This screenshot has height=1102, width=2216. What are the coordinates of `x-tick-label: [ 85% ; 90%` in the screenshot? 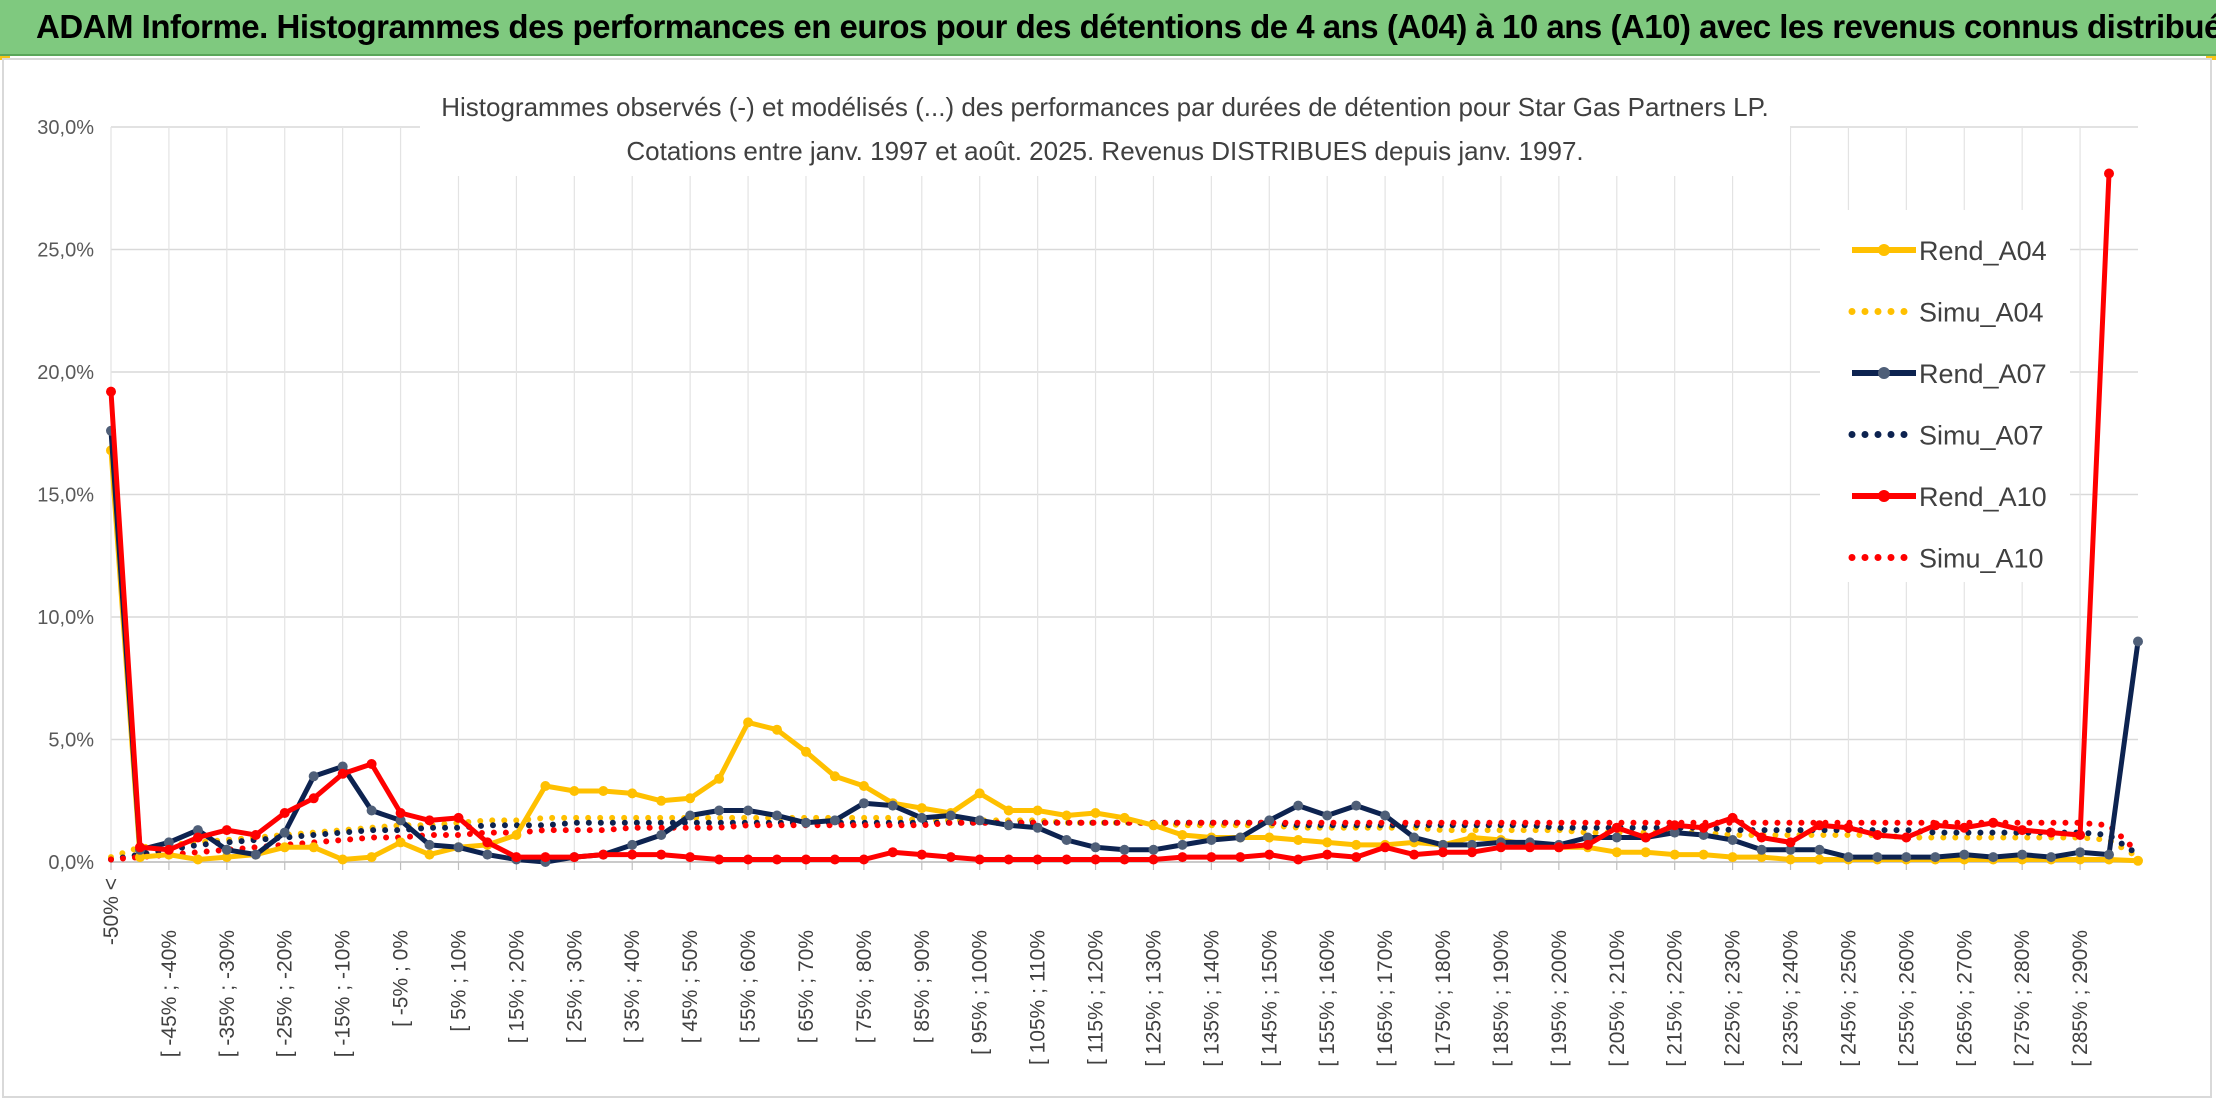 It's located at (922, 986).